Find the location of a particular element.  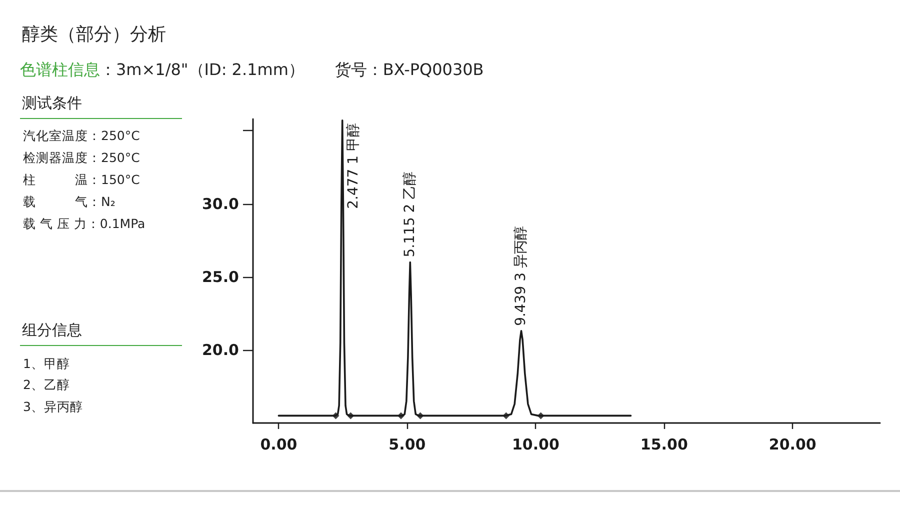

text: 3、异丙醇 is located at coordinates (53, 407).